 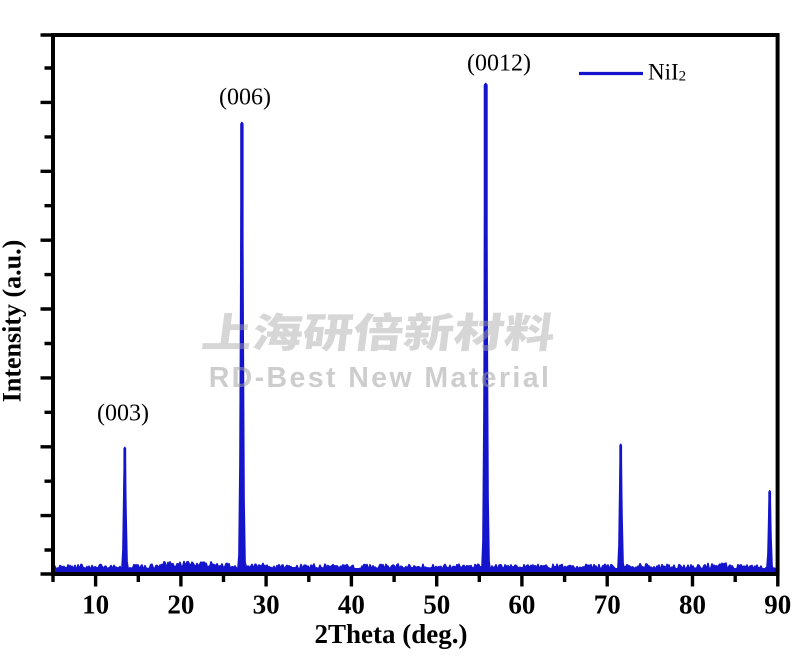 What do you see at coordinates (521, 605) in the screenshot?
I see `svg-text: 60` at bounding box center [521, 605].